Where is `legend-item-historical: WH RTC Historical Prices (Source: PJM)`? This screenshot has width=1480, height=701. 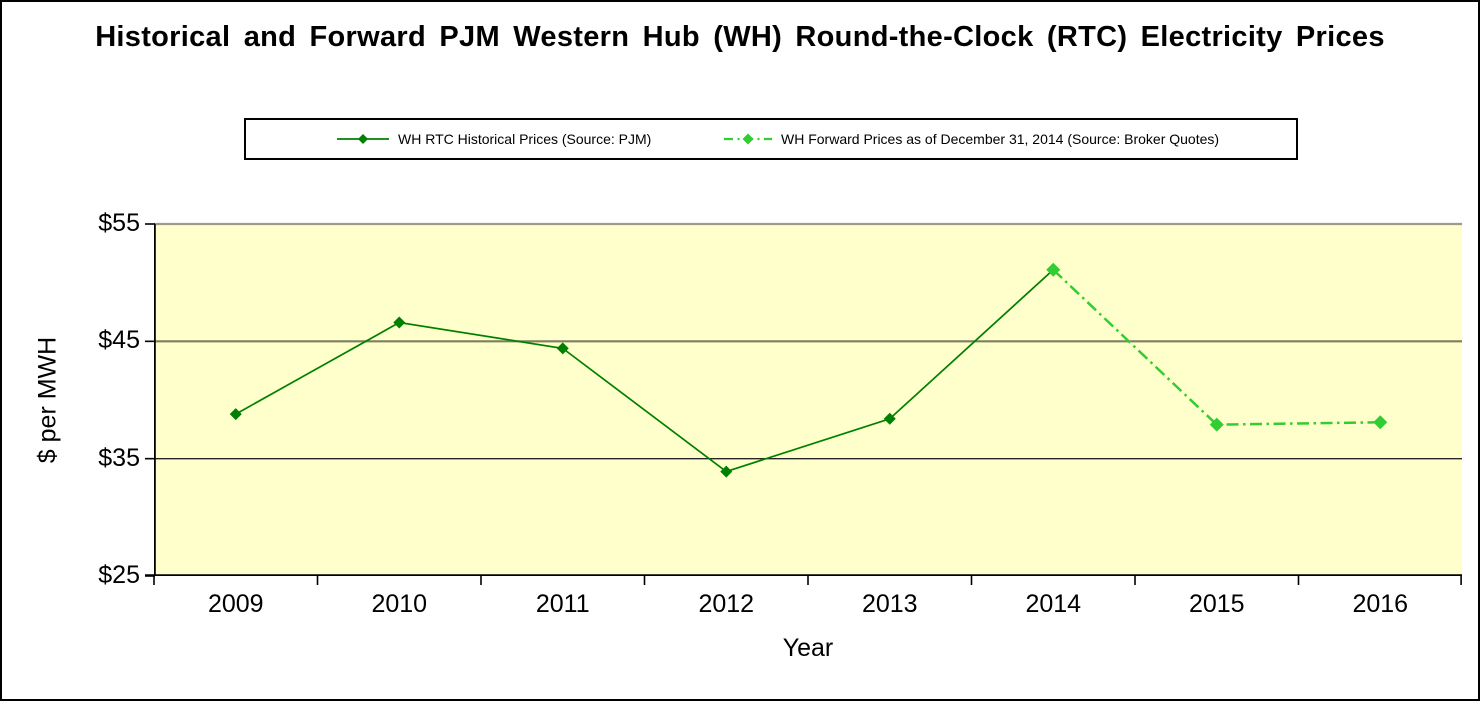
legend-item-historical: WH RTC Historical Prices (Source: PJM) is located at coordinates (494, 139).